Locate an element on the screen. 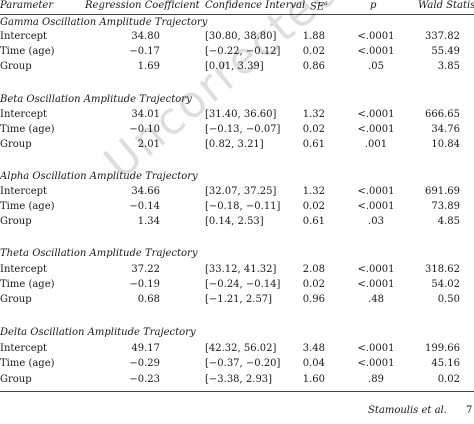 This screenshot has height=424, width=474. header-p: p is located at coordinates (373, 5).